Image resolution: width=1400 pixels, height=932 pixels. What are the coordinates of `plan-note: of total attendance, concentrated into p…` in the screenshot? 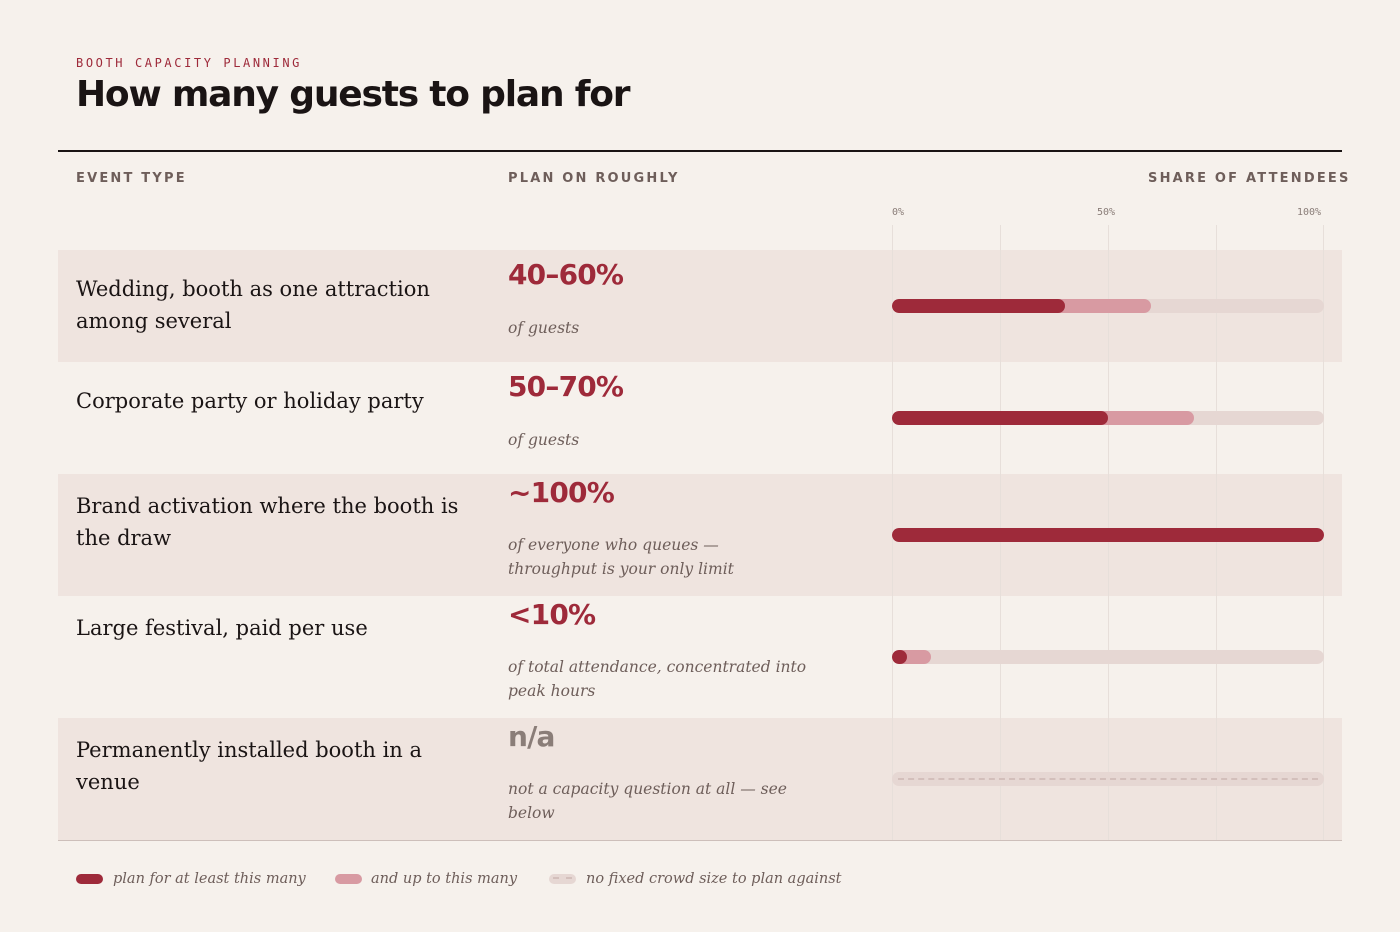 It's located at (657, 679).